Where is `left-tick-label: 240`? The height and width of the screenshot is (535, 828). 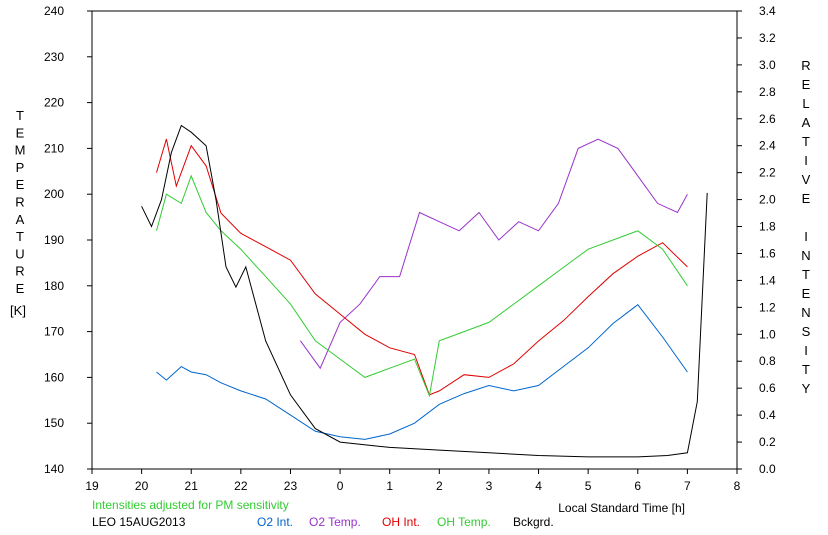 left-tick-label: 240 is located at coordinates (54, 11).